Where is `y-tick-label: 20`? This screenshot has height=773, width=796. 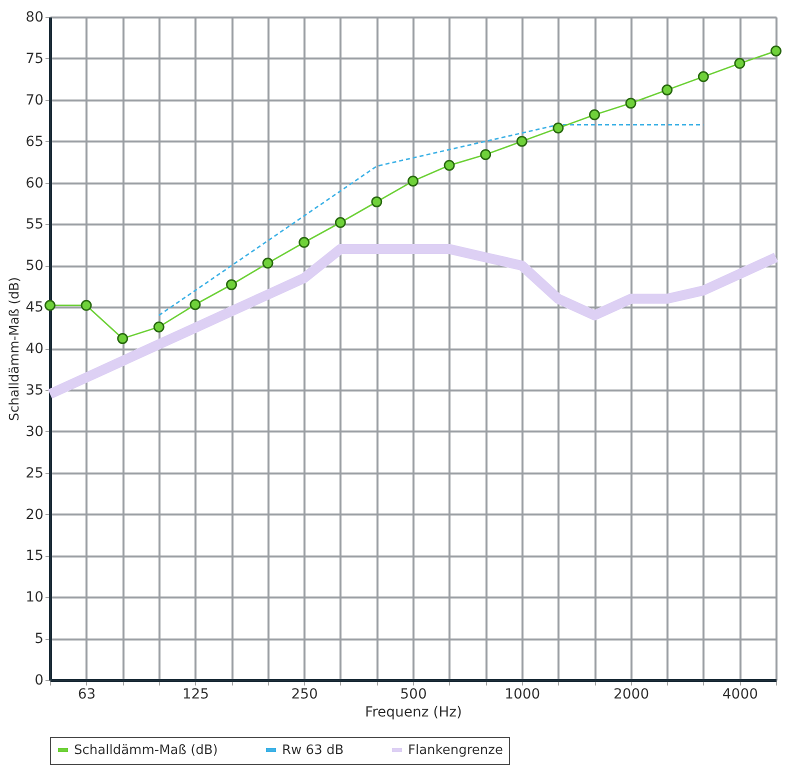
y-tick-label: 20 is located at coordinates (35, 514).